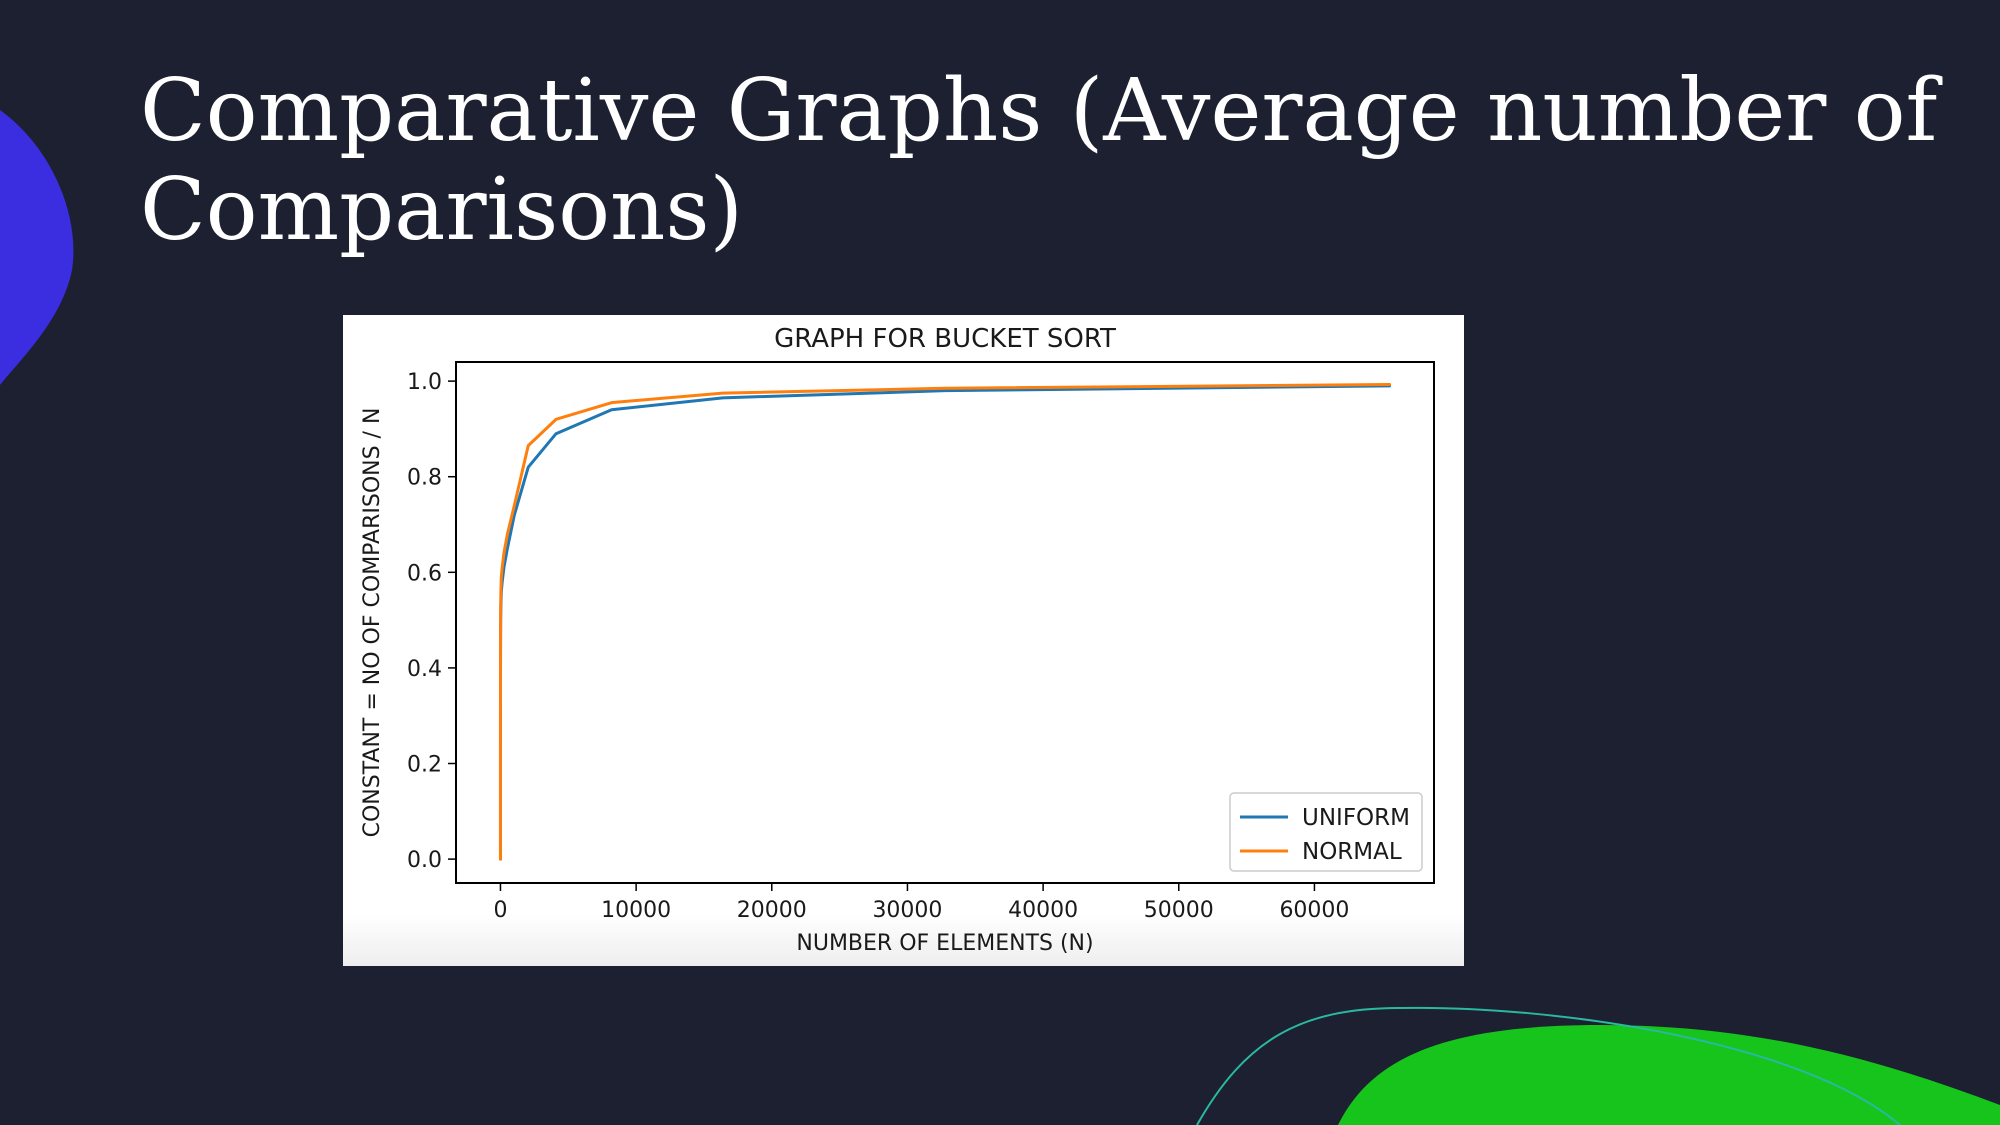  What do you see at coordinates (945, 339) in the screenshot?
I see `chart-title: GRAPH FOR BUCKET SORT` at bounding box center [945, 339].